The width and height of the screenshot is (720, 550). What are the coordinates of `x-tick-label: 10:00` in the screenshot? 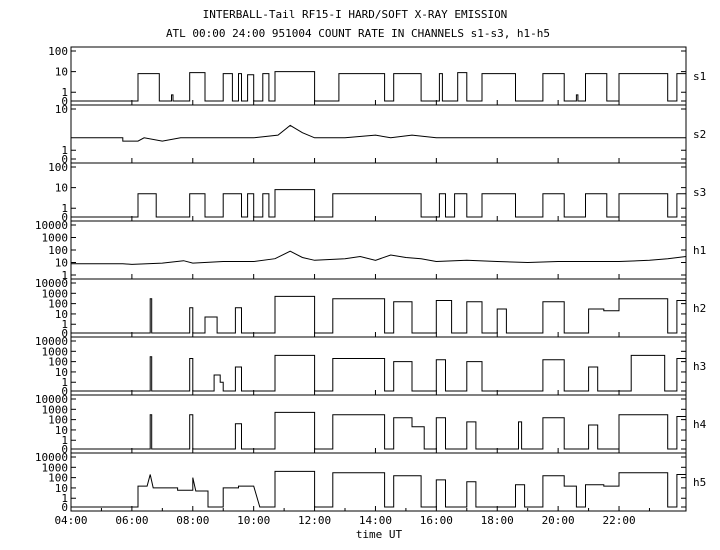 It's located at (253, 520).